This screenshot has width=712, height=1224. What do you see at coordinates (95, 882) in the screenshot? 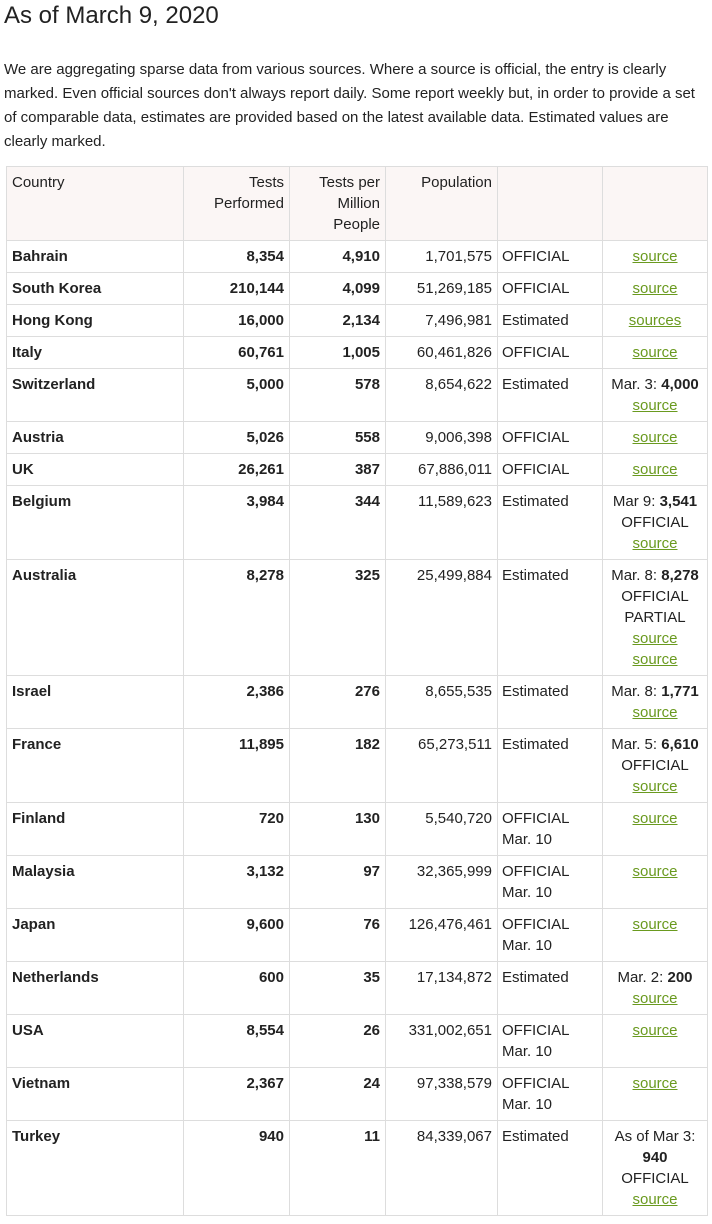
I see `country-cell: Malaysia` at bounding box center [95, 882].